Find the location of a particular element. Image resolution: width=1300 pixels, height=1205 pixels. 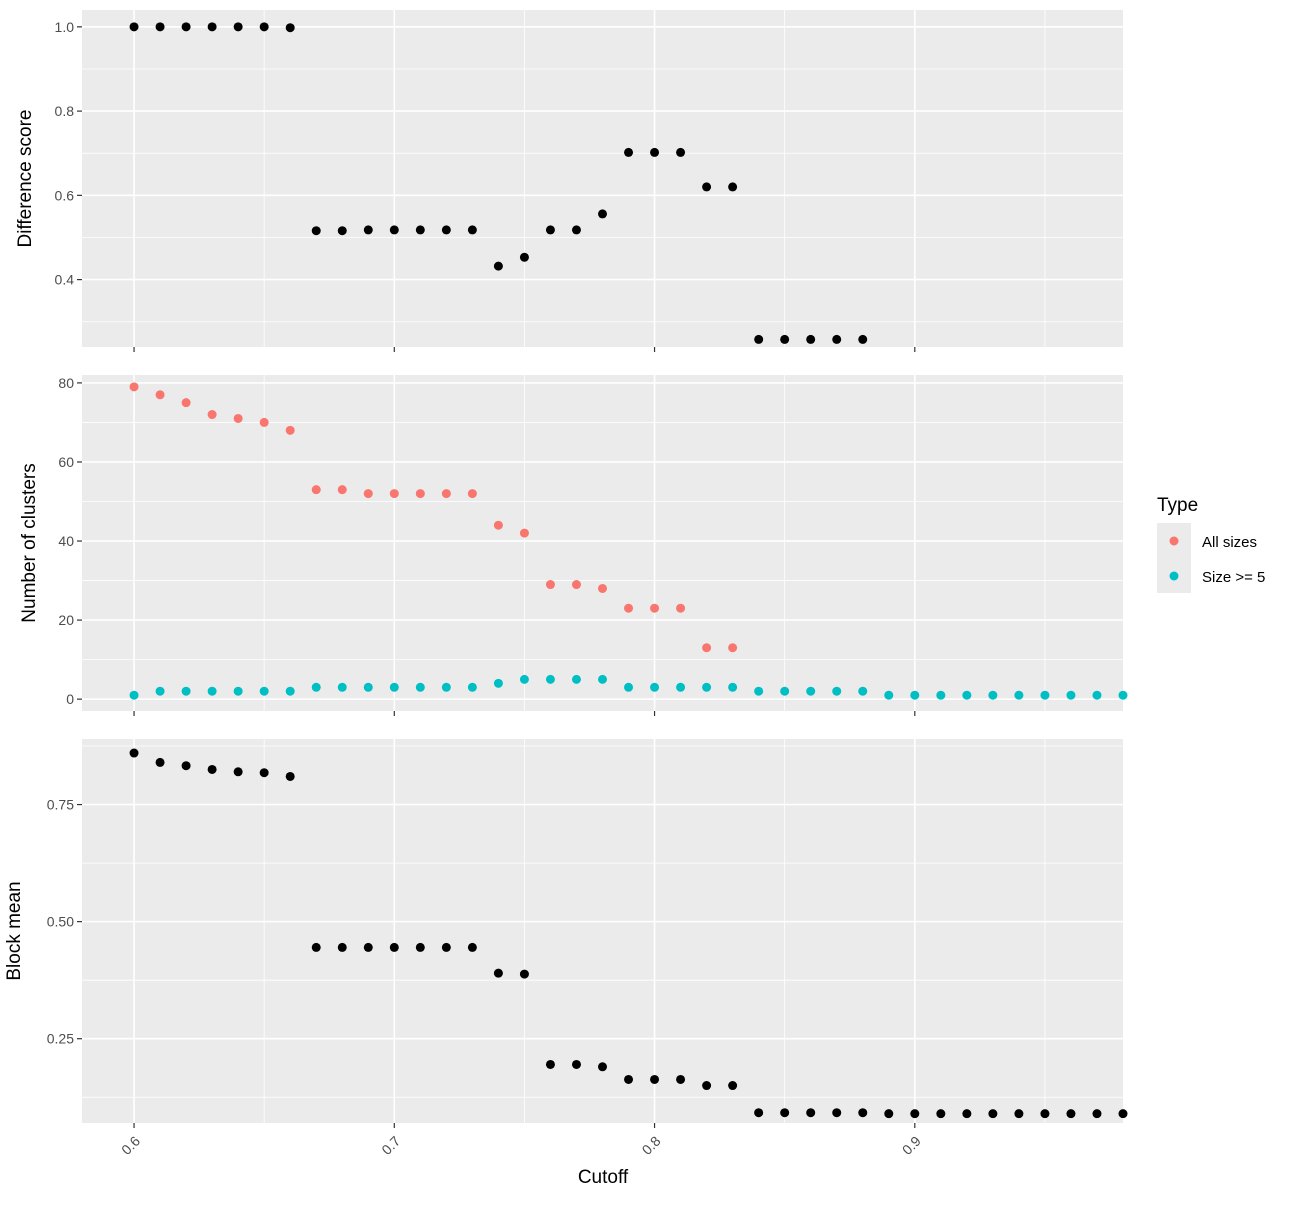

y-tick-label: 1.0 is located at coordinates (65, 27).